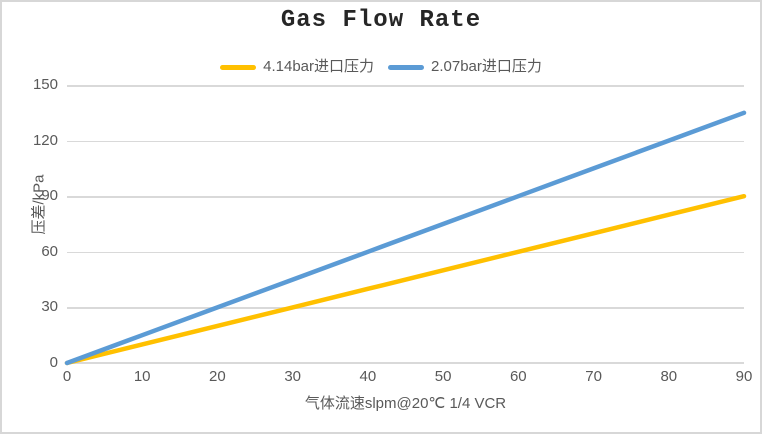 The width and height of the screenshot is (762, 434). I want to click on x-tick-50: 50, so click(443, 376).